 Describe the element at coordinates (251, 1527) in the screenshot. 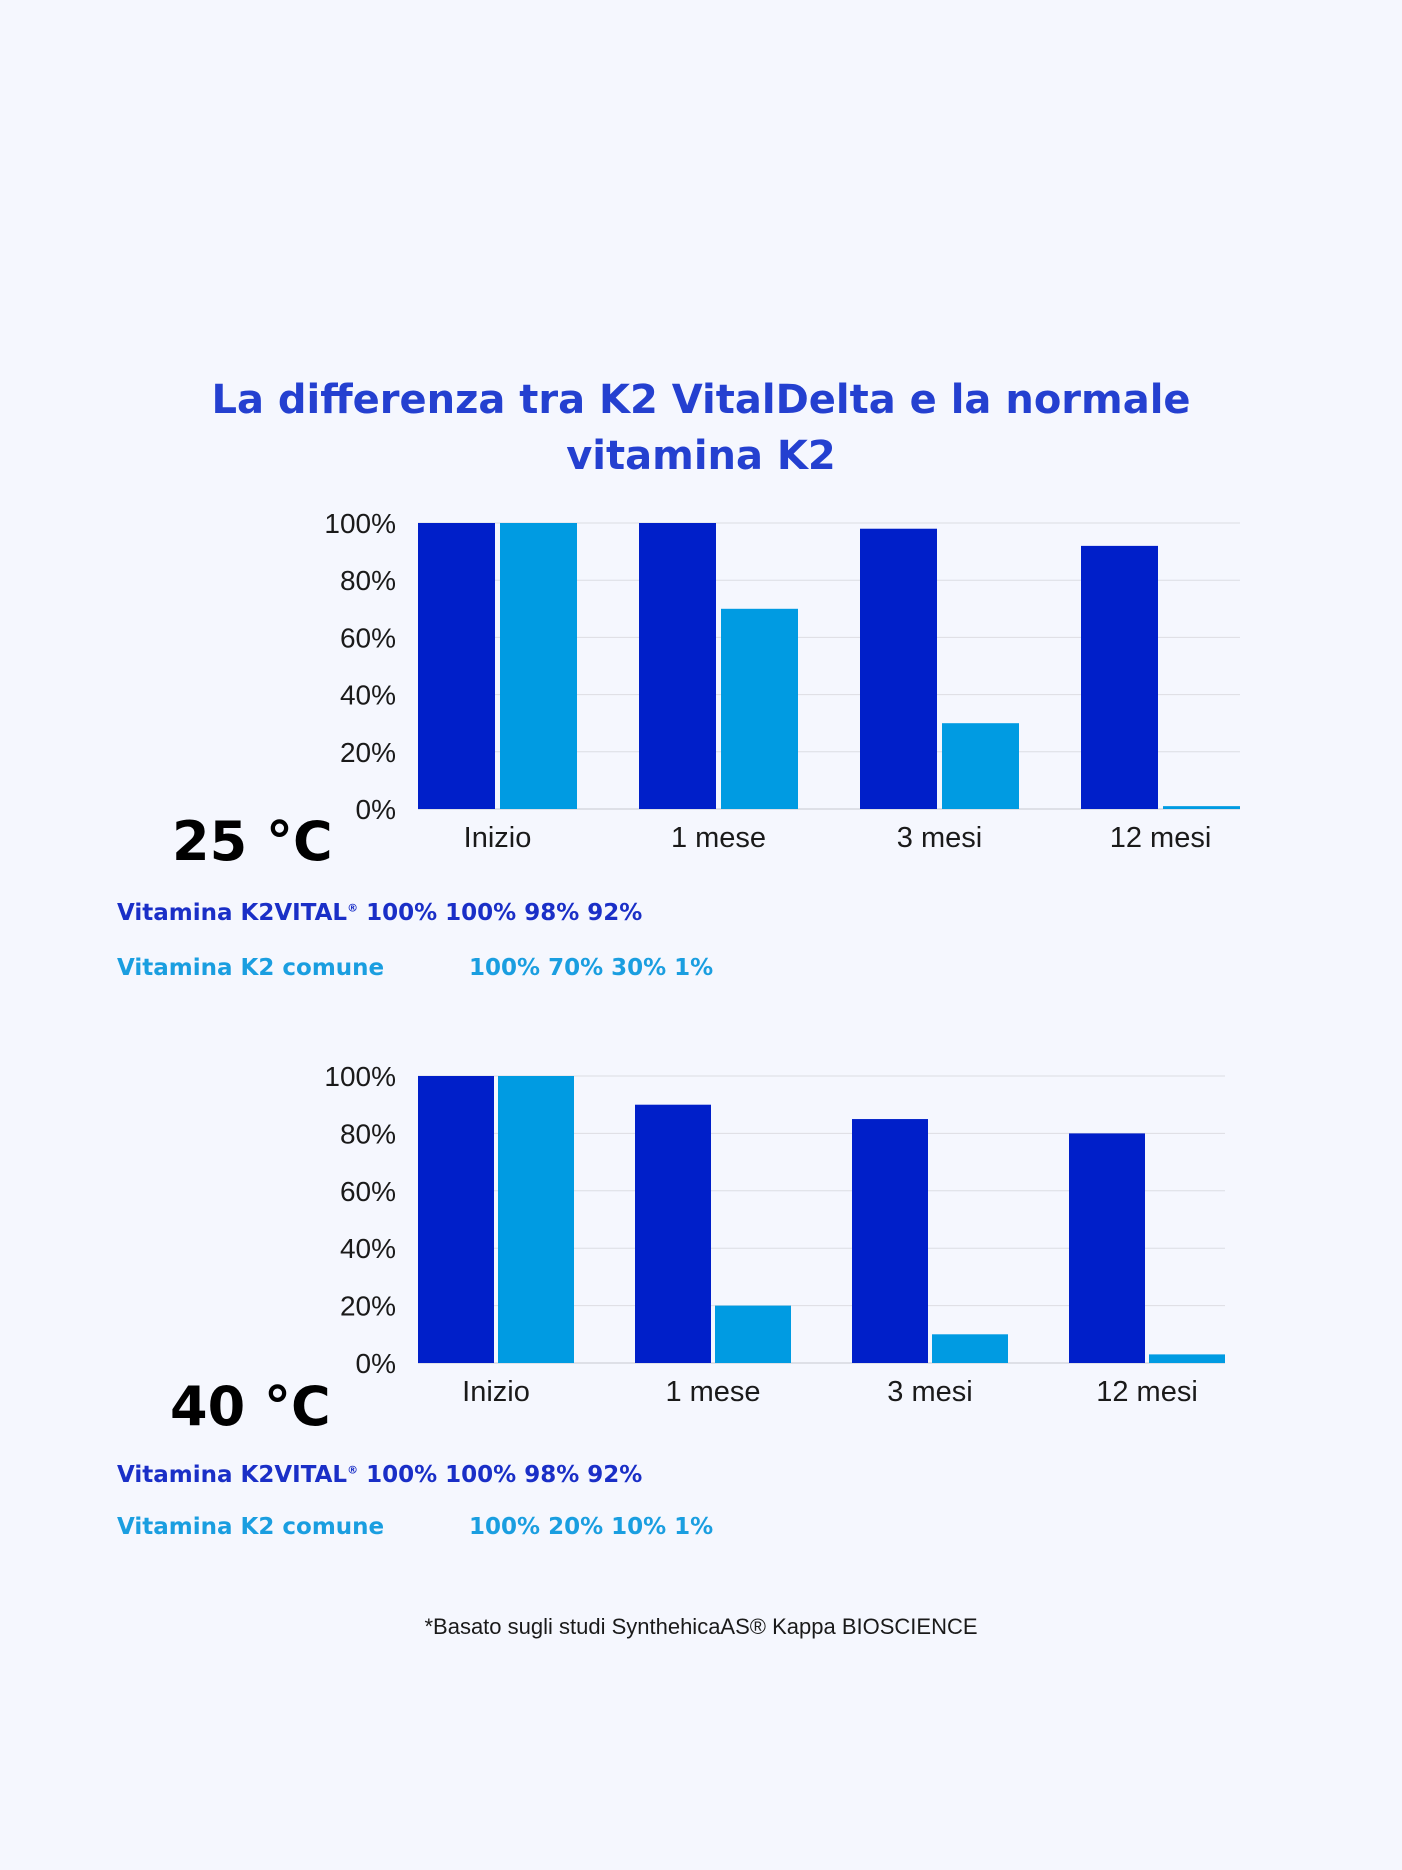

I see `legend-label-common-40c: Vitamina K2 comune` at that location.